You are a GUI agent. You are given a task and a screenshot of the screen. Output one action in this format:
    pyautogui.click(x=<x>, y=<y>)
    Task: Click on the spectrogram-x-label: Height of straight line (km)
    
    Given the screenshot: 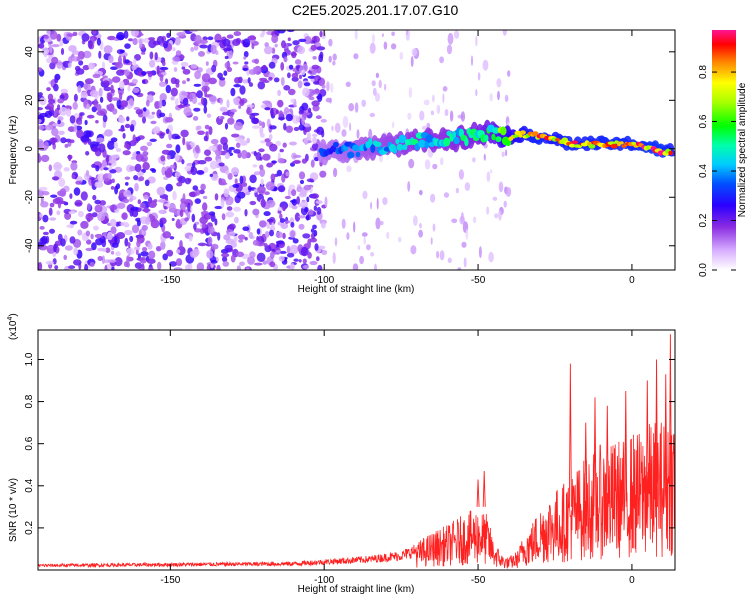 What is the action you would take?
    pyautogui.click(x=356, y=289)
    